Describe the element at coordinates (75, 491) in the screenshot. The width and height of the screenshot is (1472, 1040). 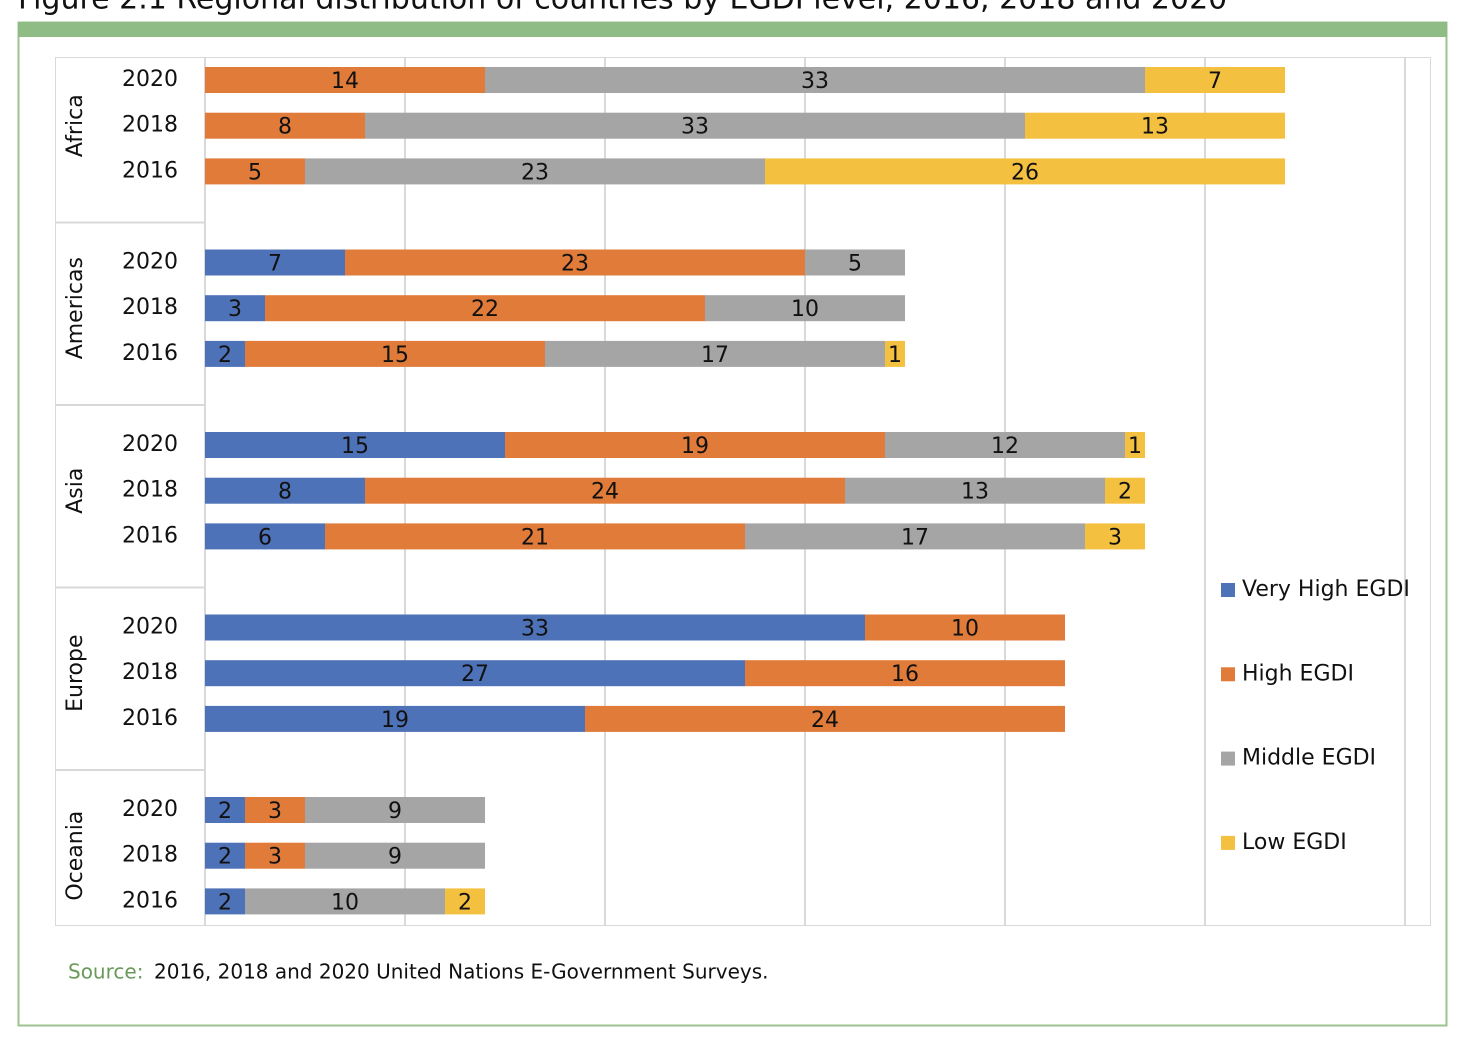
I see `group-label: Asia` at that location.